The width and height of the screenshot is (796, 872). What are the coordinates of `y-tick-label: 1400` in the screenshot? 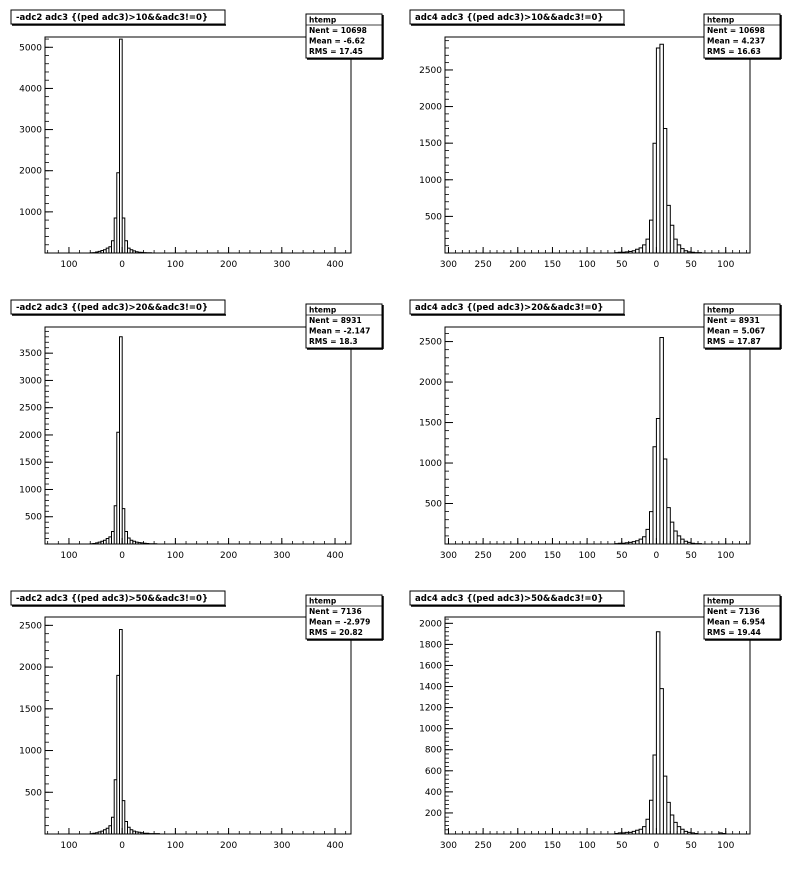 It's located at (430, 688).